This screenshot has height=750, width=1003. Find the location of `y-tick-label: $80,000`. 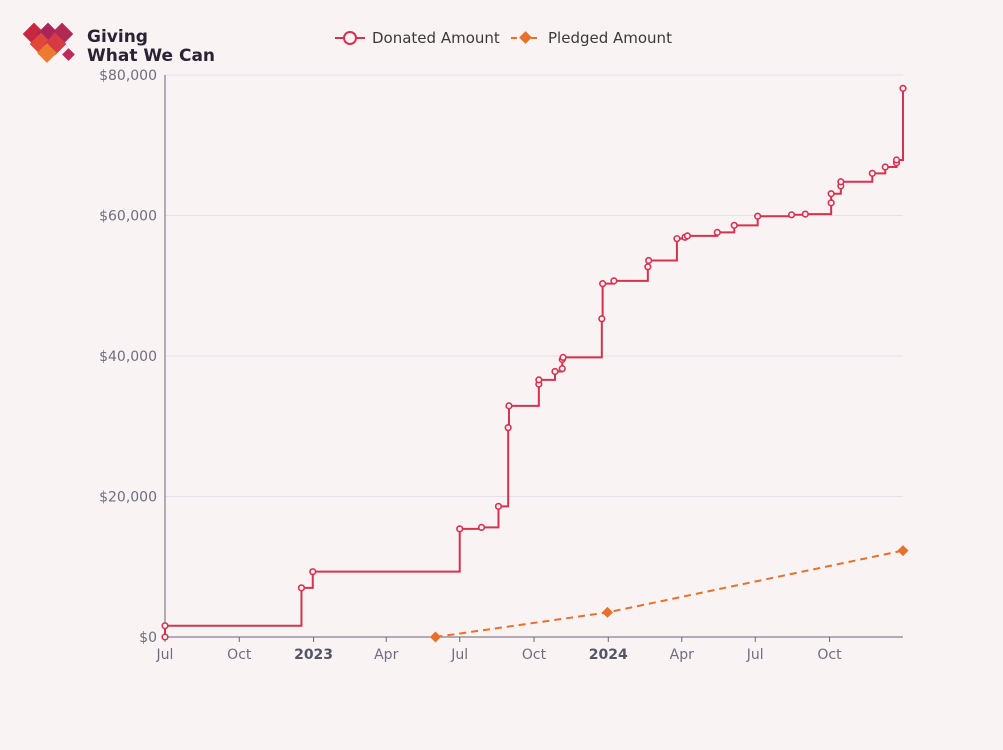

y-tick-label: $80,000 is located at coordinates (128, 76).